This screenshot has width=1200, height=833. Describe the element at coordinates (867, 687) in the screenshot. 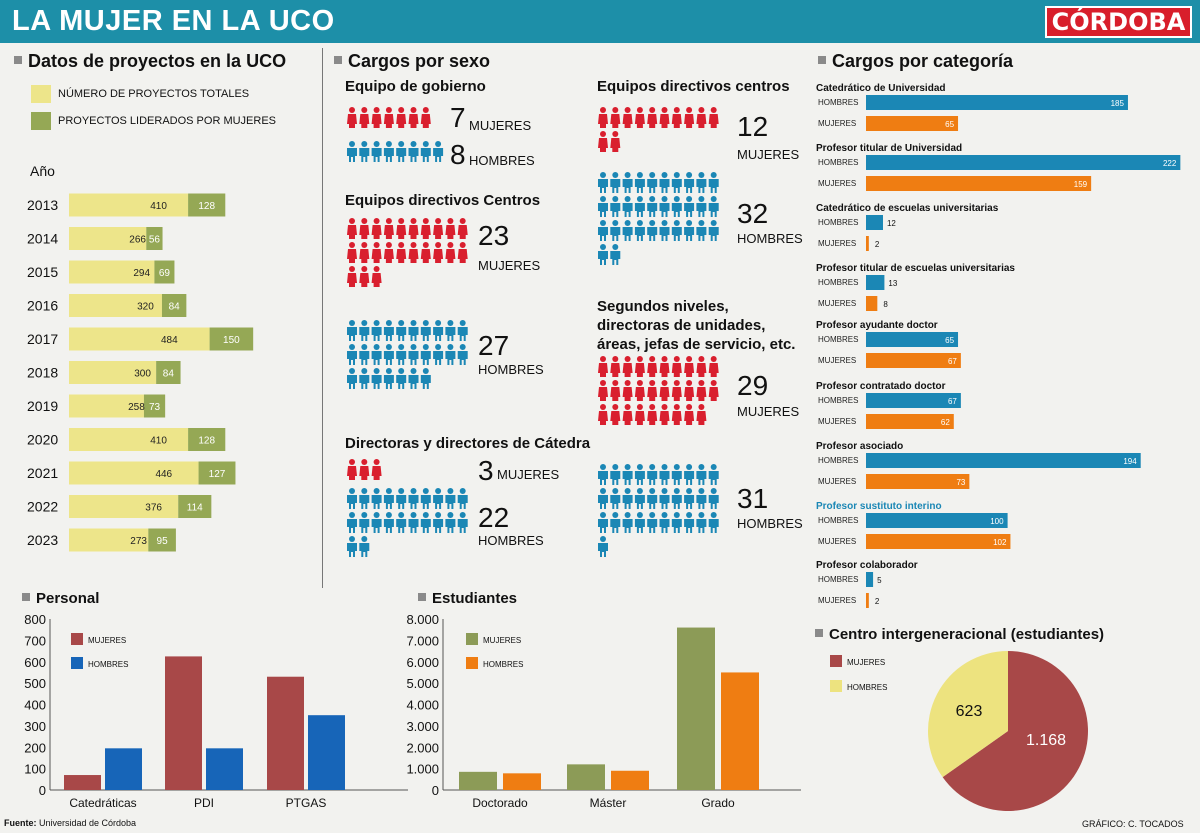

I see `legend-label-pie-hombres: HOMBRES` at that location.